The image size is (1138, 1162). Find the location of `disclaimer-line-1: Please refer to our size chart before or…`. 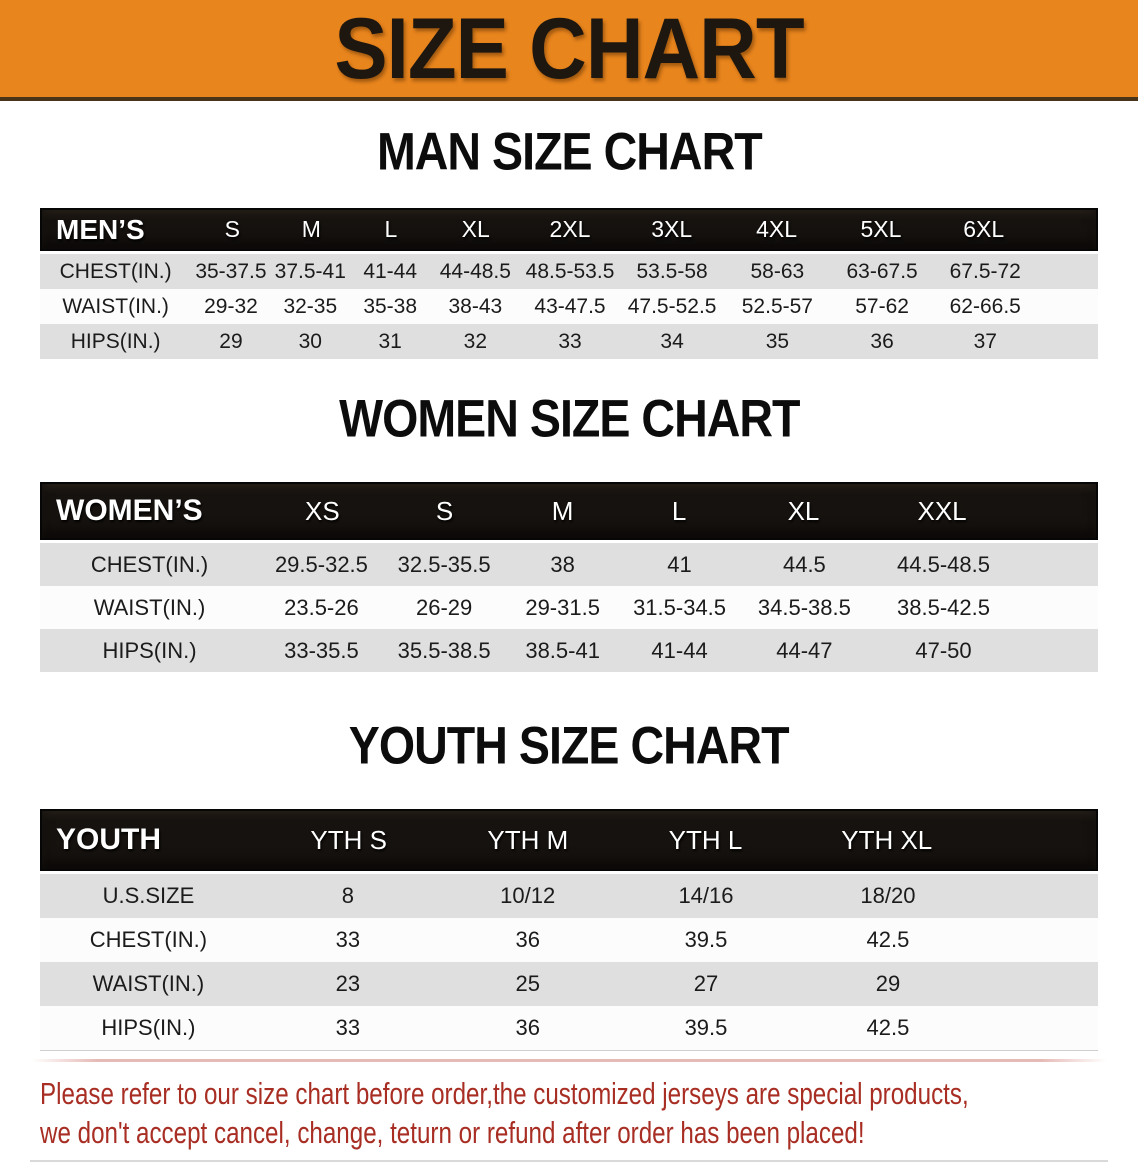

disclaimer-line-1: Please refer to our size chart before or… is located at coordinates (589, 1093).